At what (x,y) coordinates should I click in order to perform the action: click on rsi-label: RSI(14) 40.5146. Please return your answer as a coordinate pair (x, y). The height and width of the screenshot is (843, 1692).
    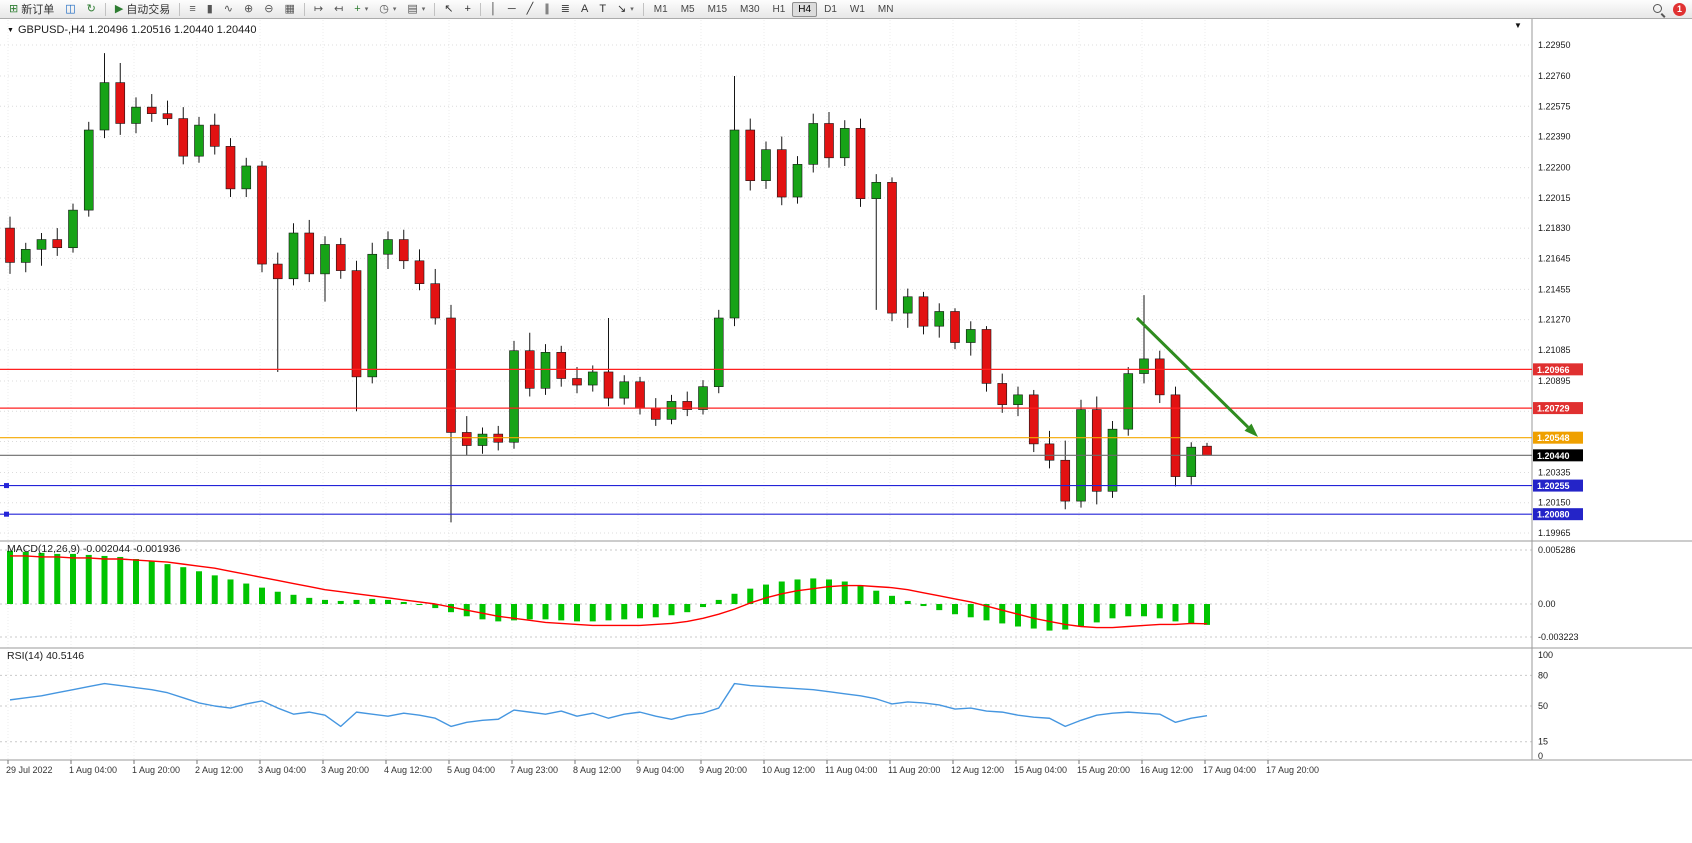
    Looking at the image, I should click on (46, 656).